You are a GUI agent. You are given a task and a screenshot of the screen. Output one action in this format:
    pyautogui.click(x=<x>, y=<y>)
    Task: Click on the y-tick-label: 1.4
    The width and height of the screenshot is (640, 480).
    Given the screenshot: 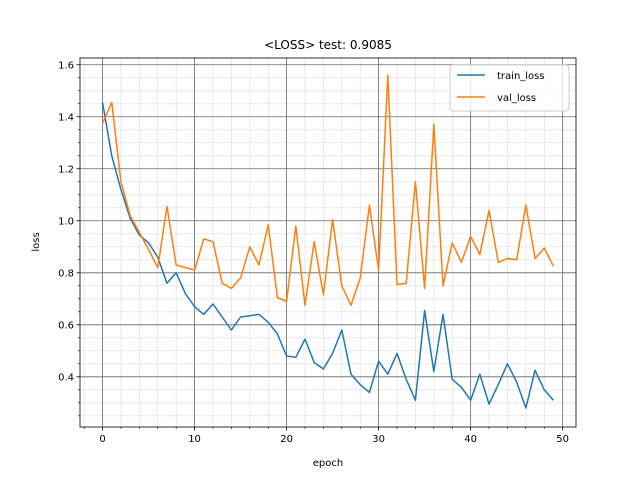 What is the action you would take?
    pyautogui.click(x=66, y=117)
    